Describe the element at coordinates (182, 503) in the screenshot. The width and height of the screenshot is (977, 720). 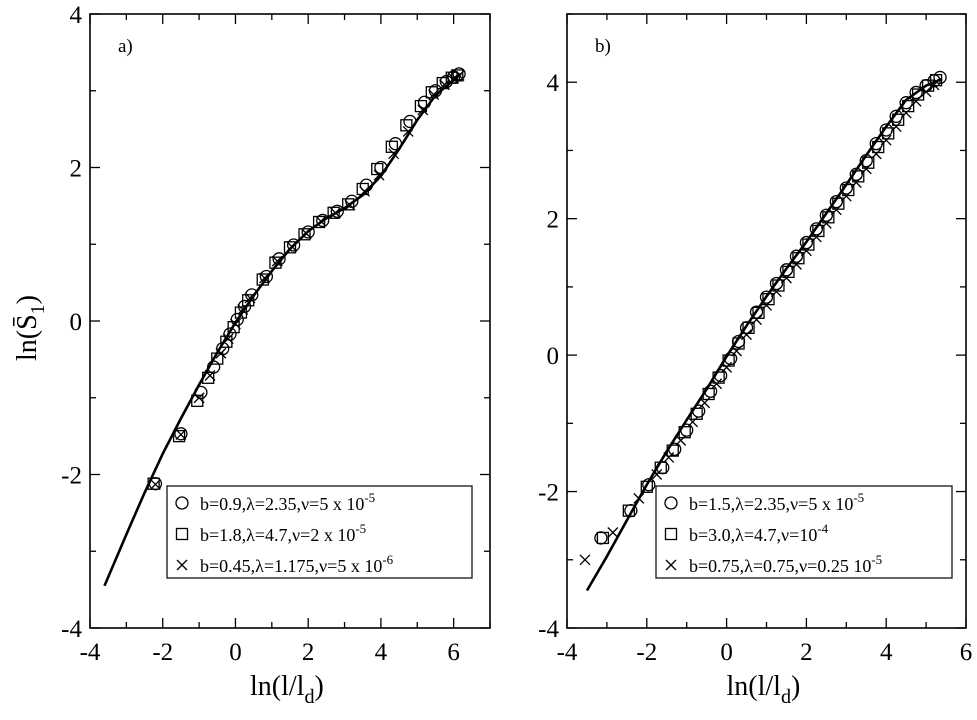
I see `legend-marker-circle` at that location.